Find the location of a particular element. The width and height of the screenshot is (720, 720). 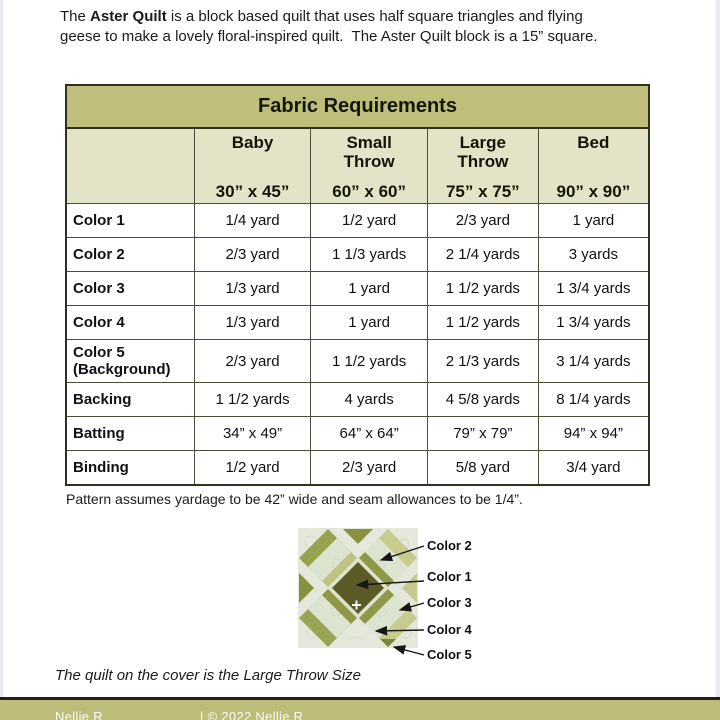

table-cell-value: 79” x 79” is located at coordinates (482, 433).